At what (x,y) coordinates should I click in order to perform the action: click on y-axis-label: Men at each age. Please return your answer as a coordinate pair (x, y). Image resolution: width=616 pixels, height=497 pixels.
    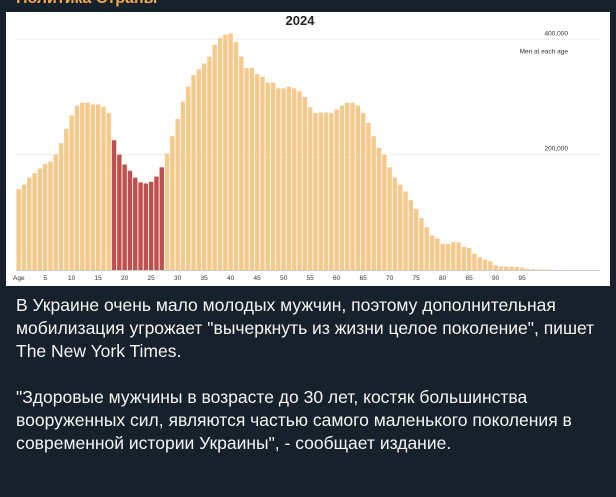
    Looking at the image, I should click on (544, 51).